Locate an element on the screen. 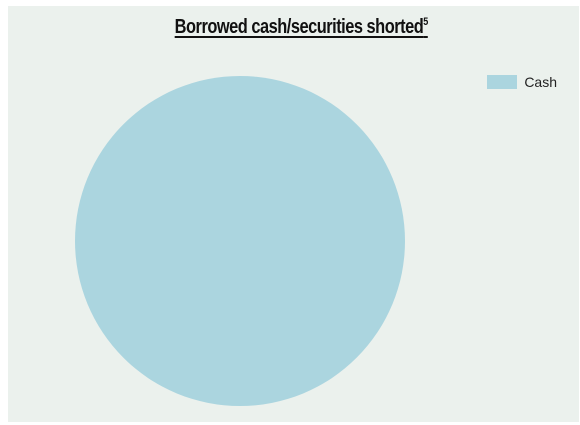  chart-title-text: Borrowed cash/securities shorted is located at coordinates (299, 27).